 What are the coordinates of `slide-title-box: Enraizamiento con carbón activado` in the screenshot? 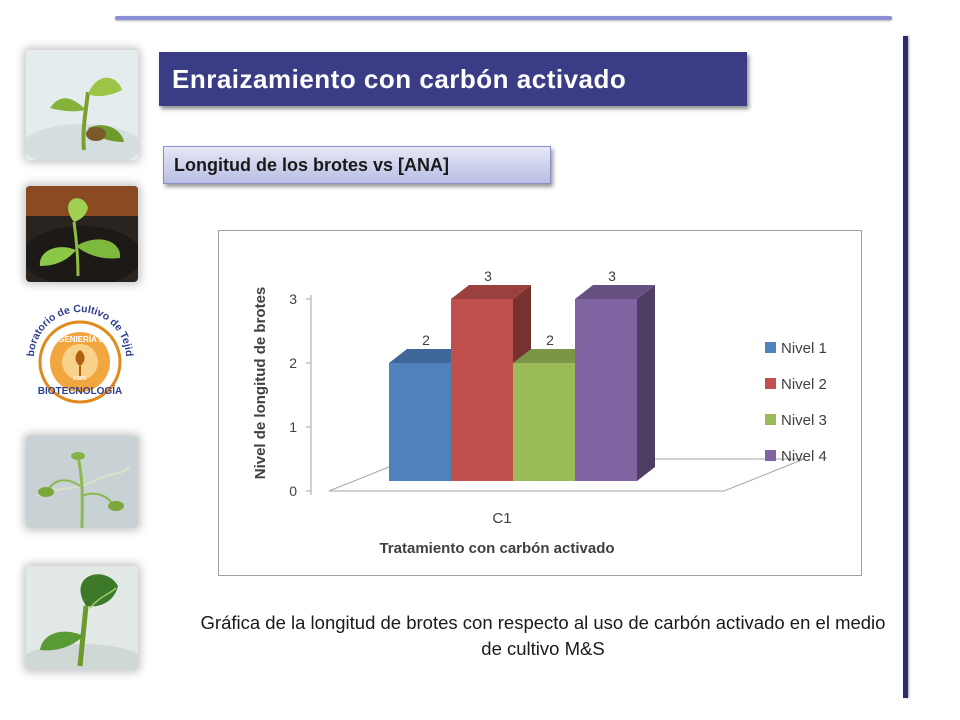 It's located at (453, 79).